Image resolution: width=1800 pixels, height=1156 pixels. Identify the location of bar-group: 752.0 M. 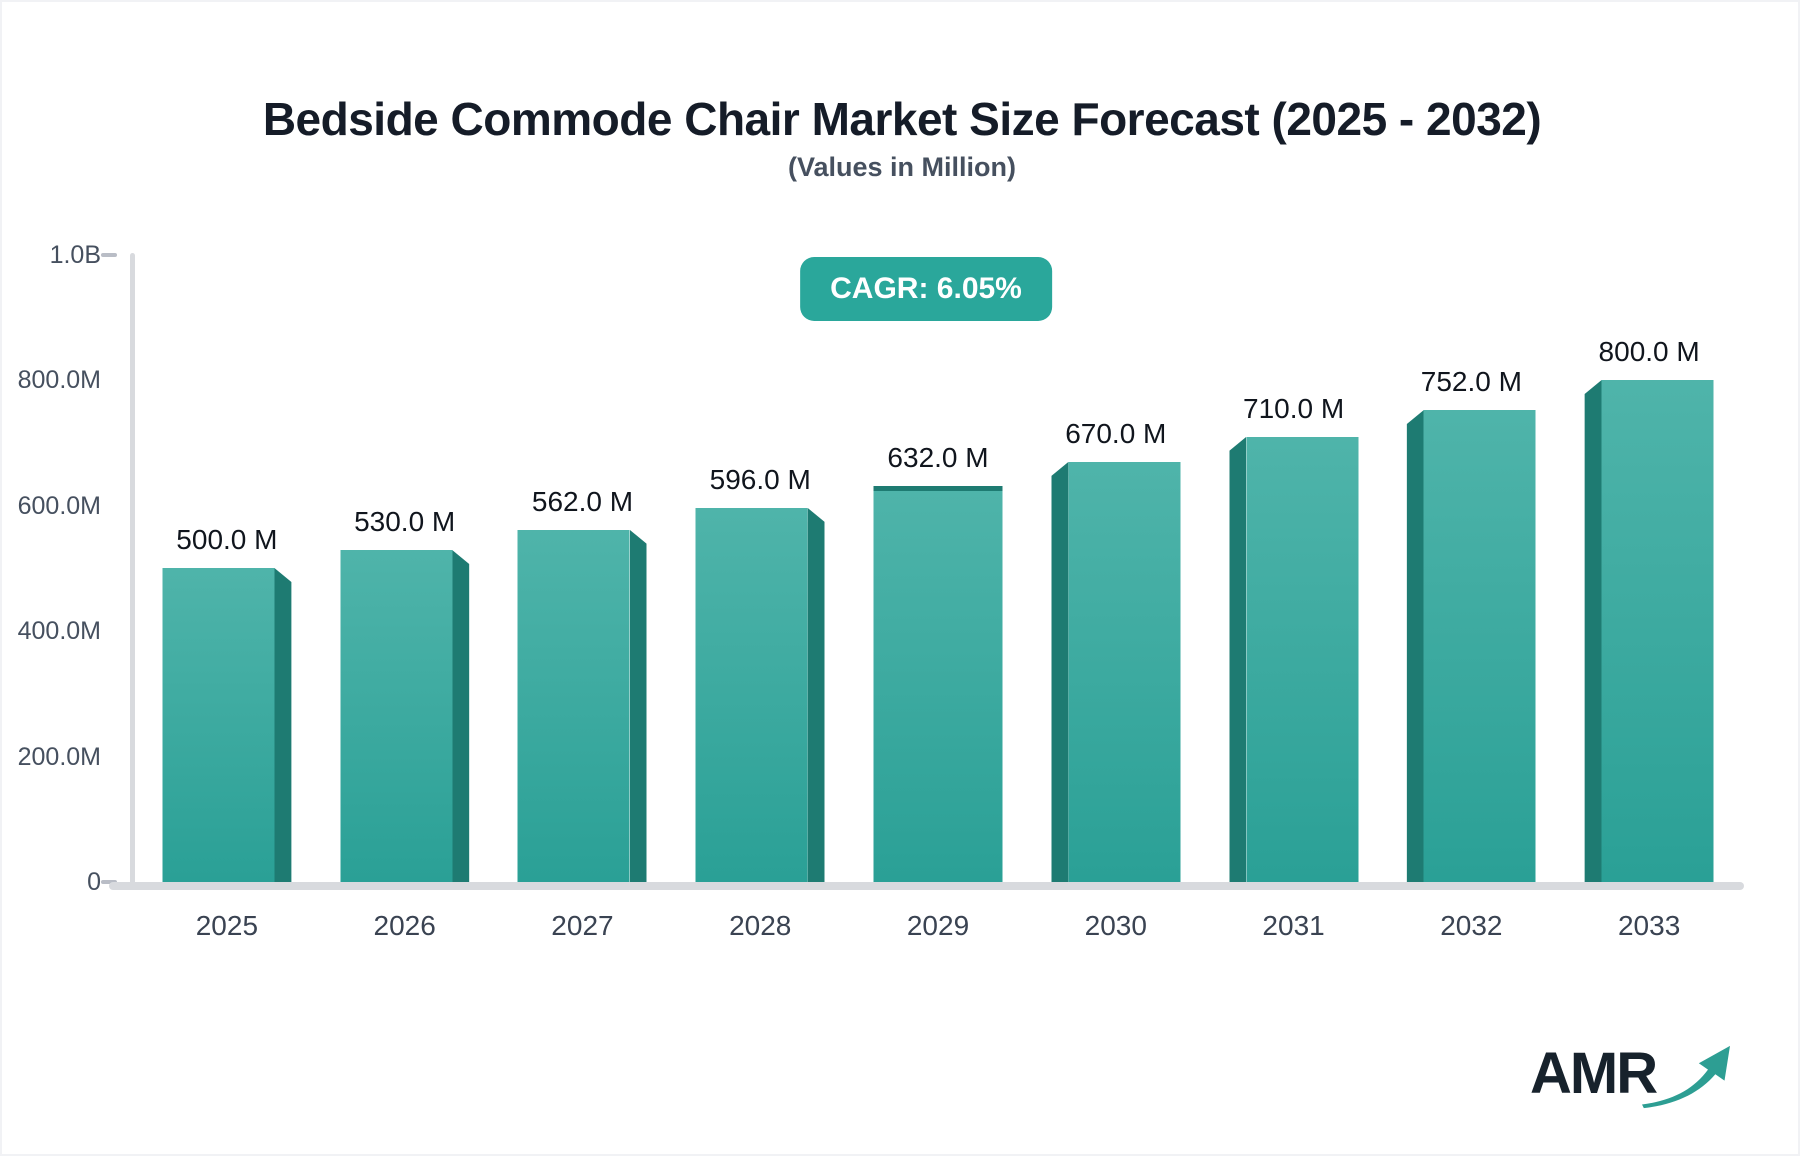
(1471, 568).